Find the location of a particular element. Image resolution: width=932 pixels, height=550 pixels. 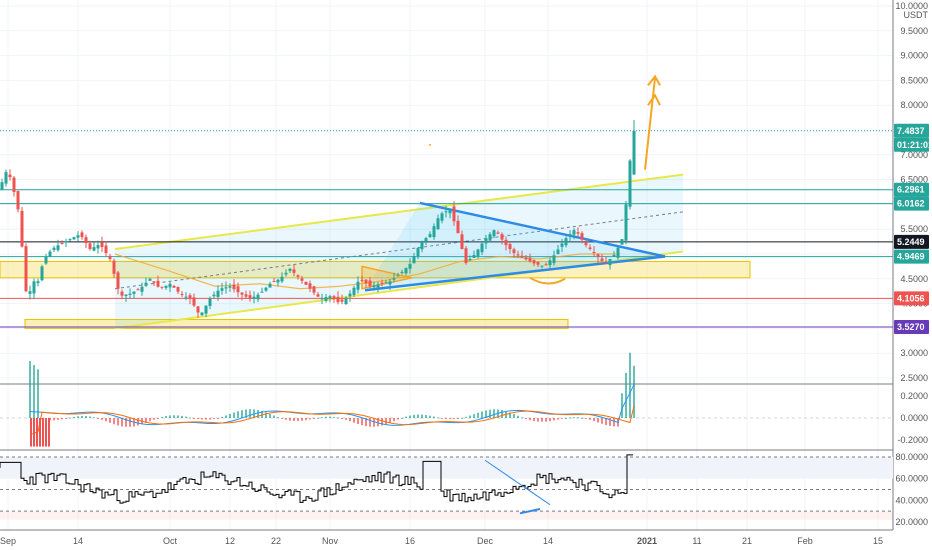

time-axis: Sep 14 Oct 12 22 Nov 16 Dec 14 2021 11 21 Feb 15 is located at coordinates (441, 541).